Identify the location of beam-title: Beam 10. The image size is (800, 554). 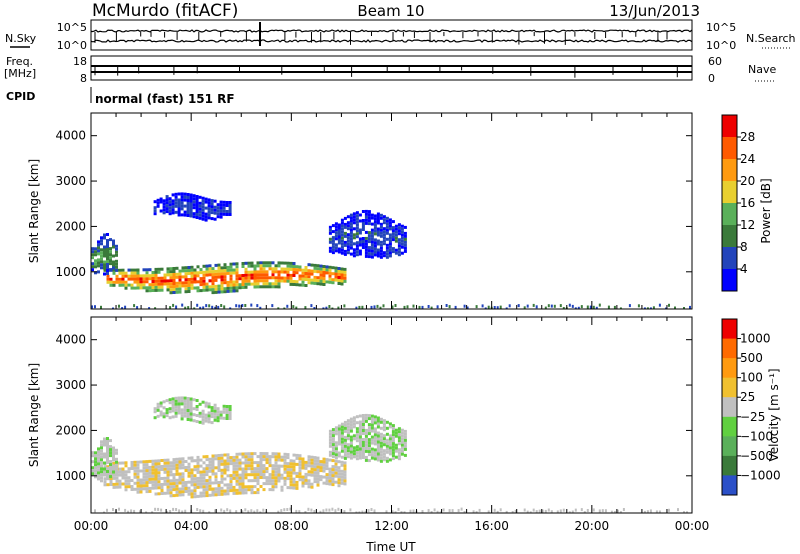
(390, 11).